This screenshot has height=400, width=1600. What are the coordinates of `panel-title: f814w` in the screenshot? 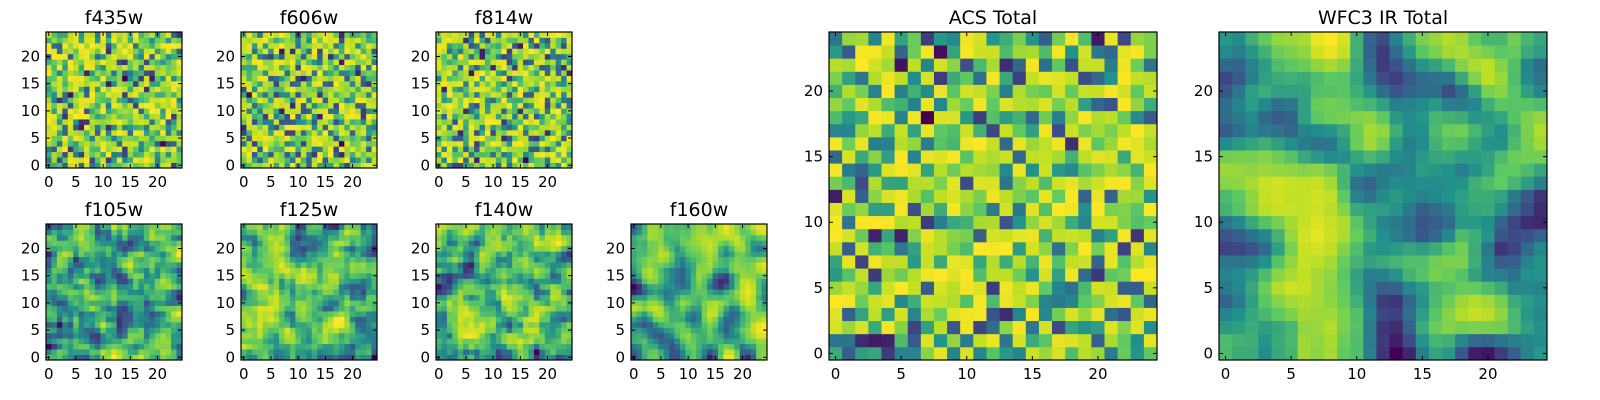 It's located at (504, 18).